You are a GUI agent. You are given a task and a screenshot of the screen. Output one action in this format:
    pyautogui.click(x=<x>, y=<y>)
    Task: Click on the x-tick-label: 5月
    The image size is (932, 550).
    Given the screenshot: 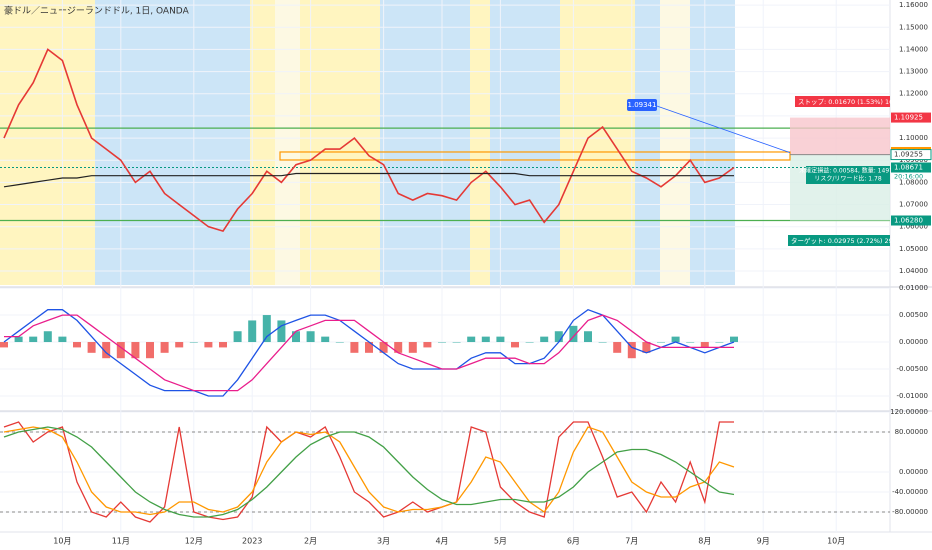 What is the action you would take?
    pyautogui.click(x=500, y=541)
    